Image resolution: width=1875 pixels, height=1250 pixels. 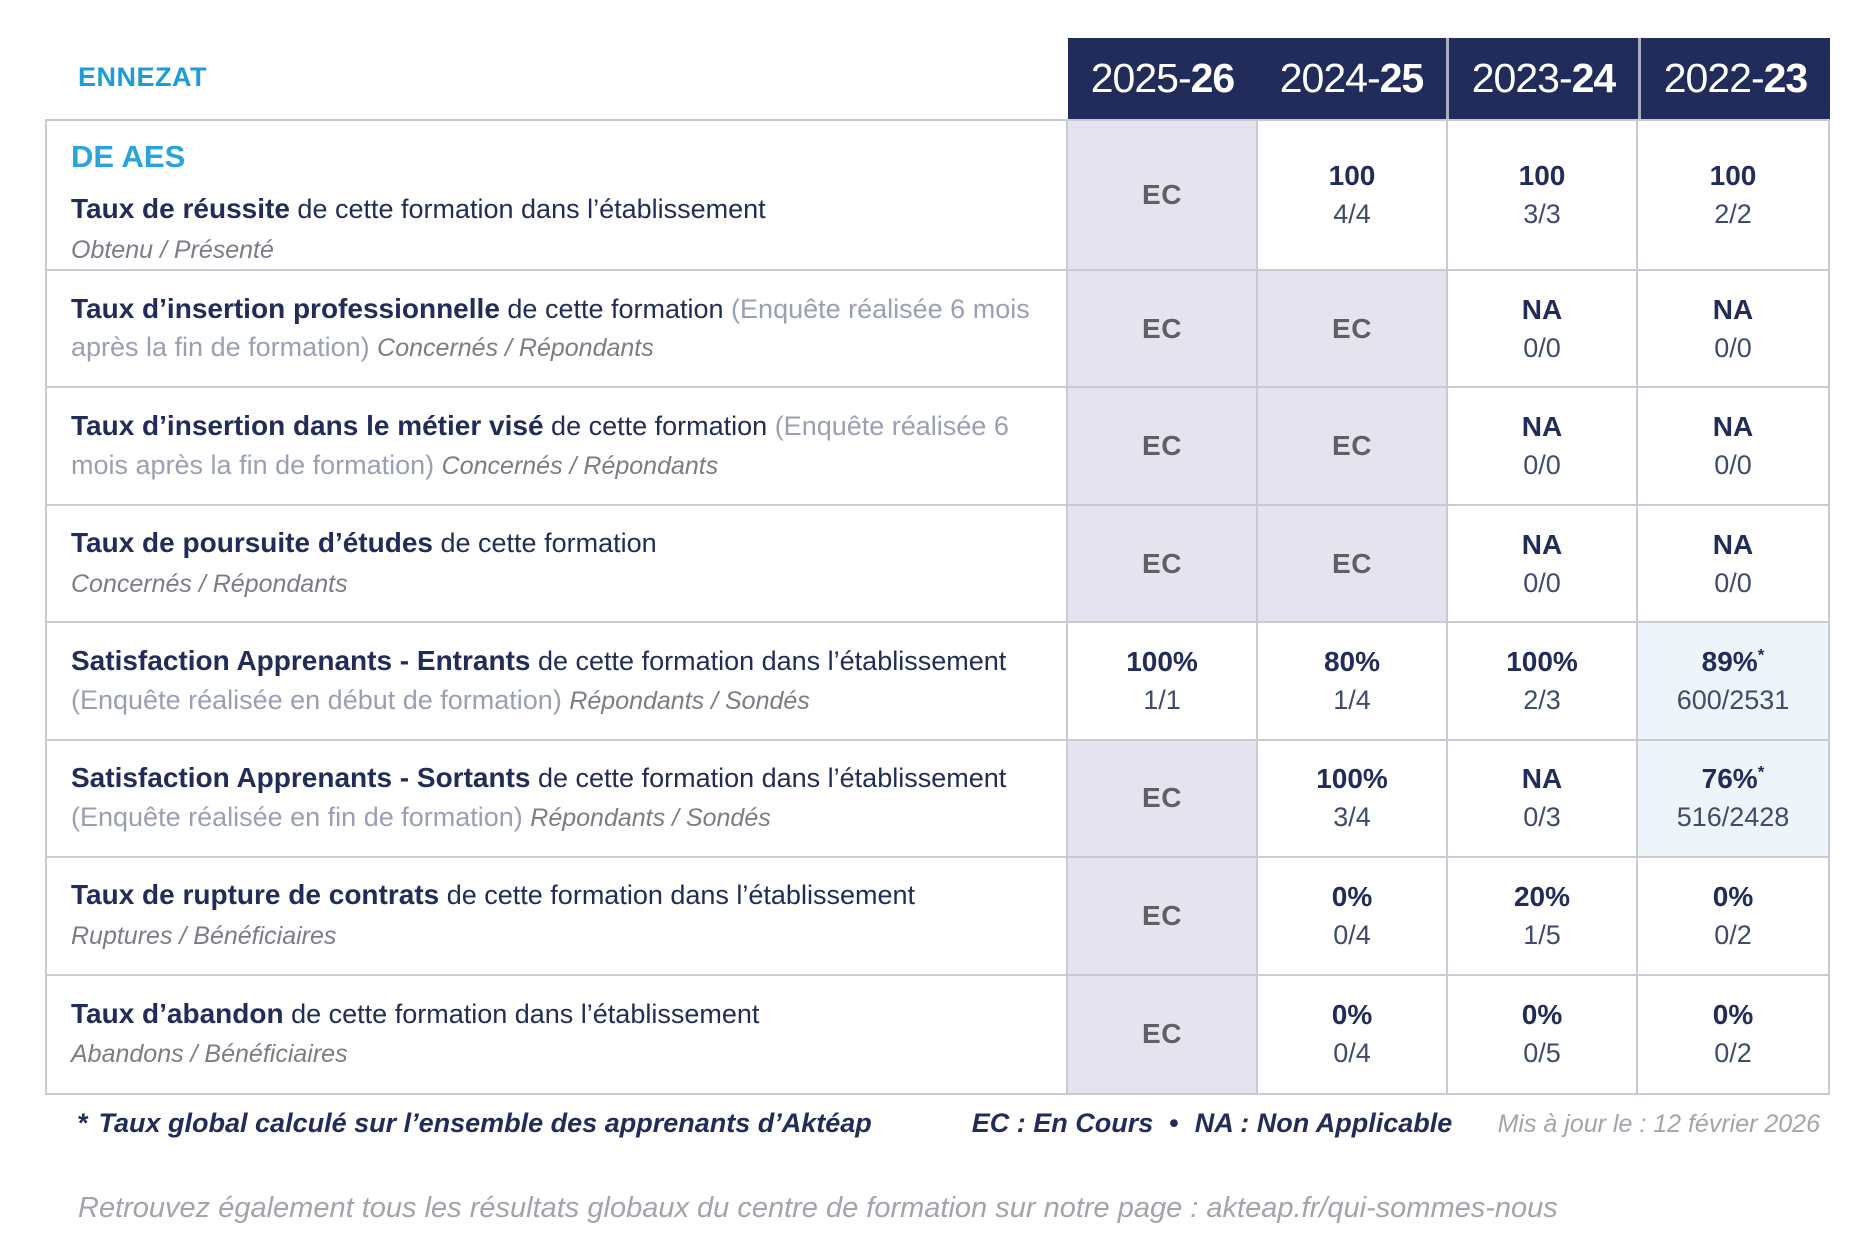 I want to click on cell-value: 100 3/3, so click(x=1543, y=196).